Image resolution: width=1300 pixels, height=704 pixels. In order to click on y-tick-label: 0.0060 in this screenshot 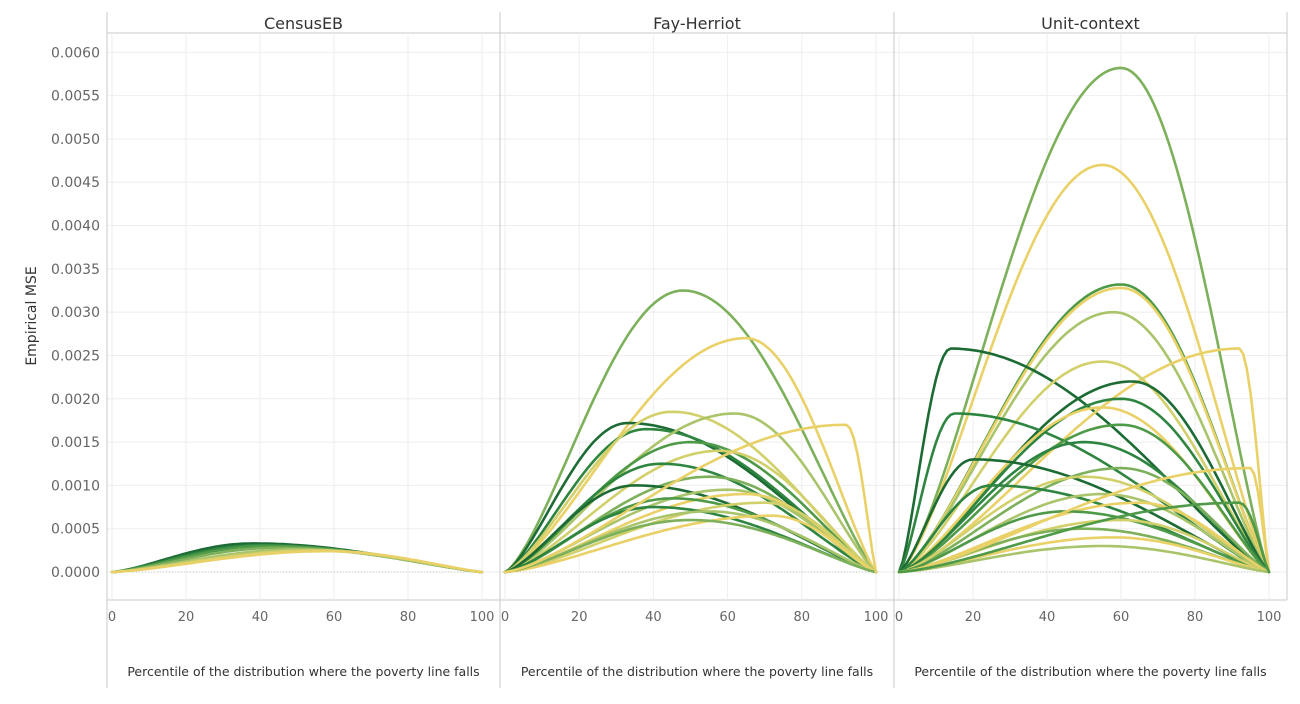, I will do `click(75, 53)`.